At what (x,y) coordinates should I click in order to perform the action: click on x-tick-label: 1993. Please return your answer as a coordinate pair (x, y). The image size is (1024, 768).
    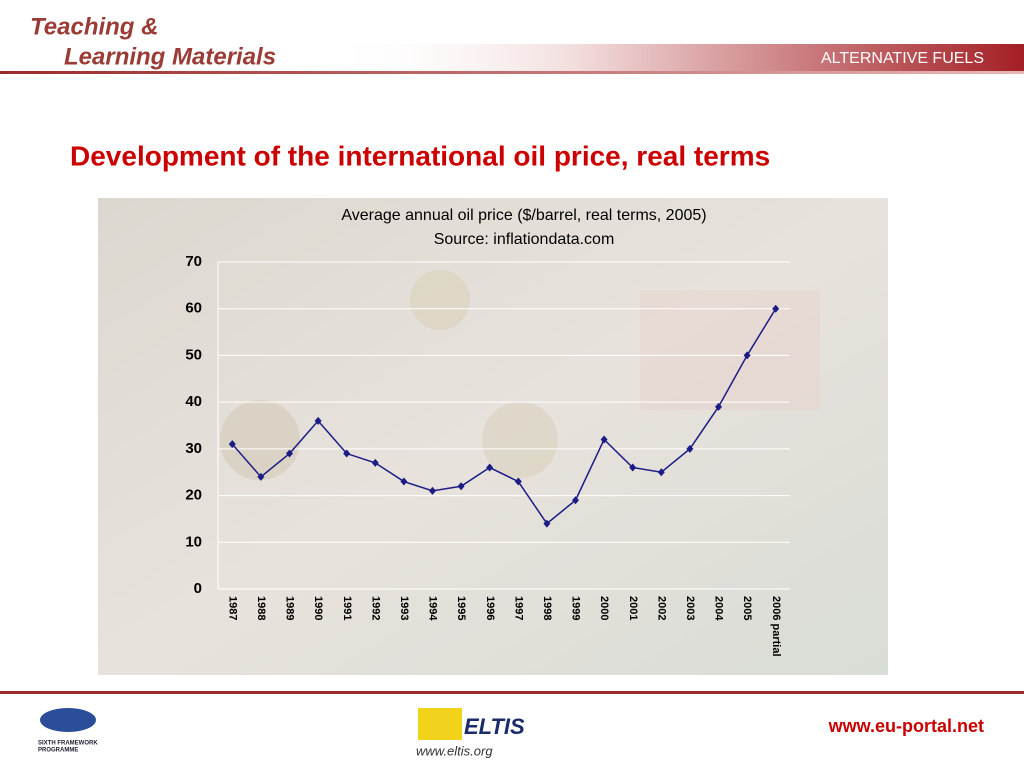
    Looking at the image, I should click on (404, 608).